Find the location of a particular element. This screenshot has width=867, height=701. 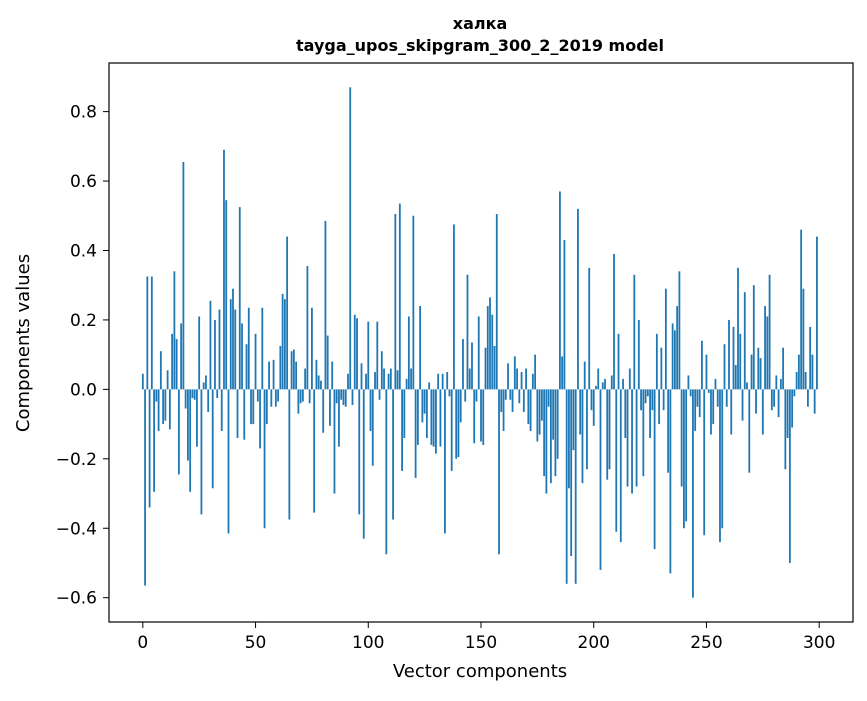

y-tick-label: 0.8 is located at coordinates (83, 113).